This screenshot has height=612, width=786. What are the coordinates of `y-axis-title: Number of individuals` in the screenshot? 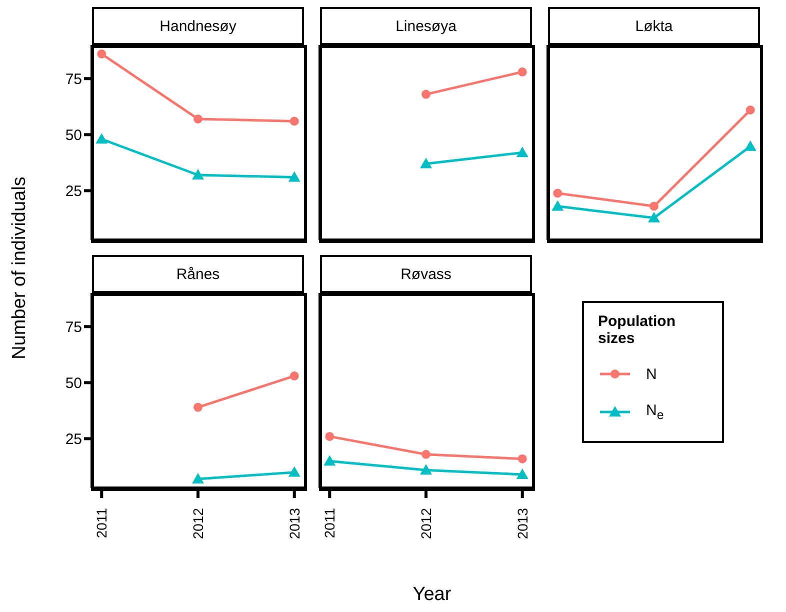 It's located at (20, 268).